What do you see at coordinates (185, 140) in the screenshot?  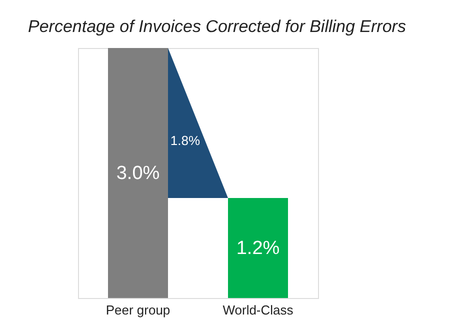 I see `annotation: 1.8%` at bounding box center [185, 140].